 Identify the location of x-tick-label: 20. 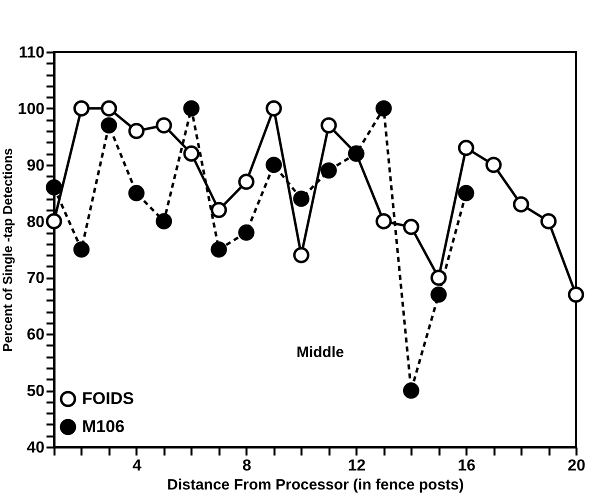
(577, 466).